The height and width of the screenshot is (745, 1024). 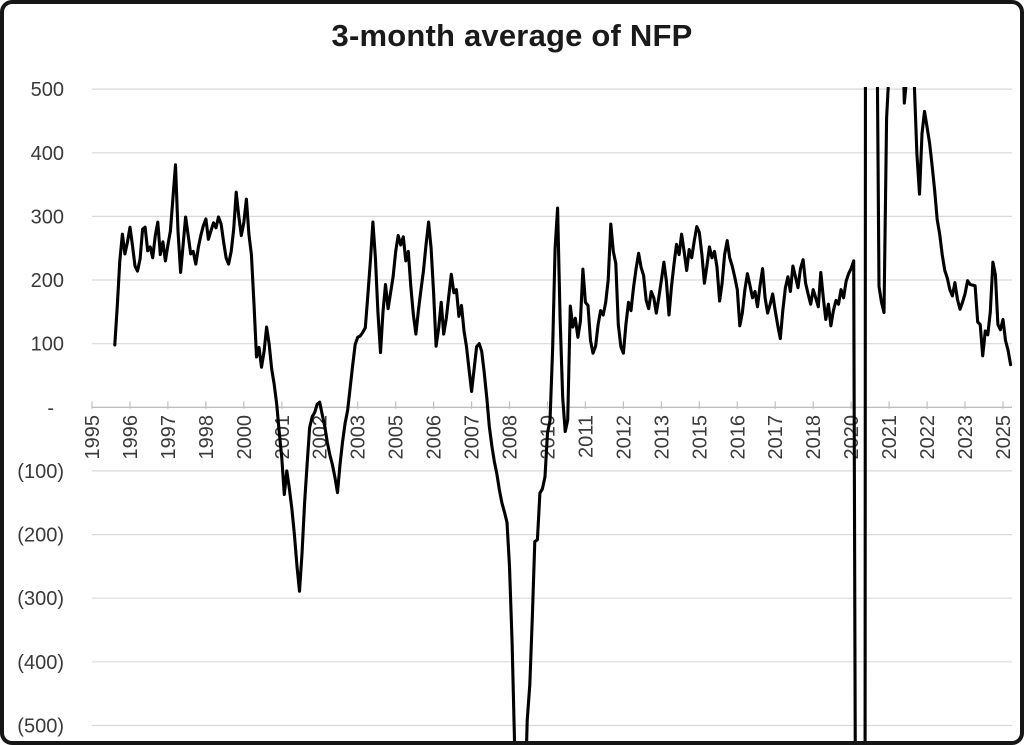 I want to click on x-axis-label: 2017, so click(x=776, y=437).